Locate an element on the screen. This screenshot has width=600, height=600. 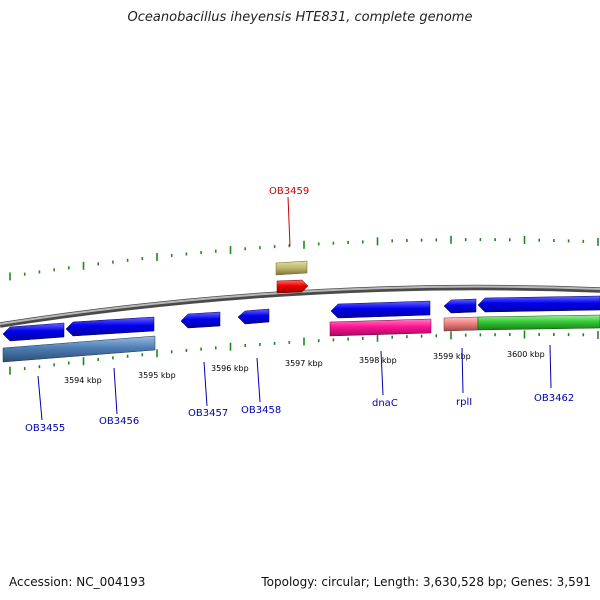
accession-label: Accession: NC_004193 is located at coordinates (77, 582).